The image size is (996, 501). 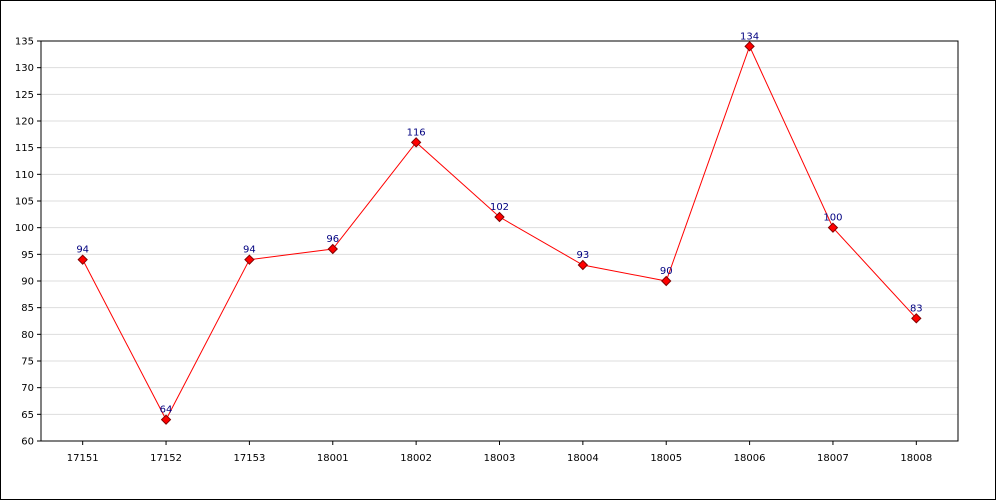 What do you see at coordinates (24, 202) in the screenshot?
I see `y-tick-label: 105` at bounding box center [24, 202].